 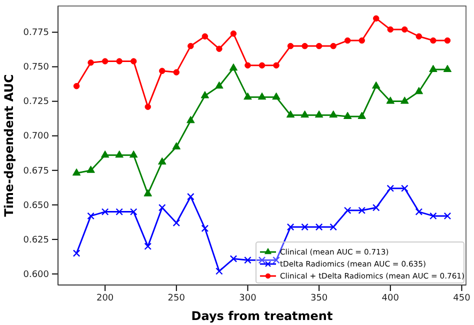 What do you see at coordinates (462, 298) in the screenshot?
I see `x-tick-label: 450` at bounding box center [462, 298].